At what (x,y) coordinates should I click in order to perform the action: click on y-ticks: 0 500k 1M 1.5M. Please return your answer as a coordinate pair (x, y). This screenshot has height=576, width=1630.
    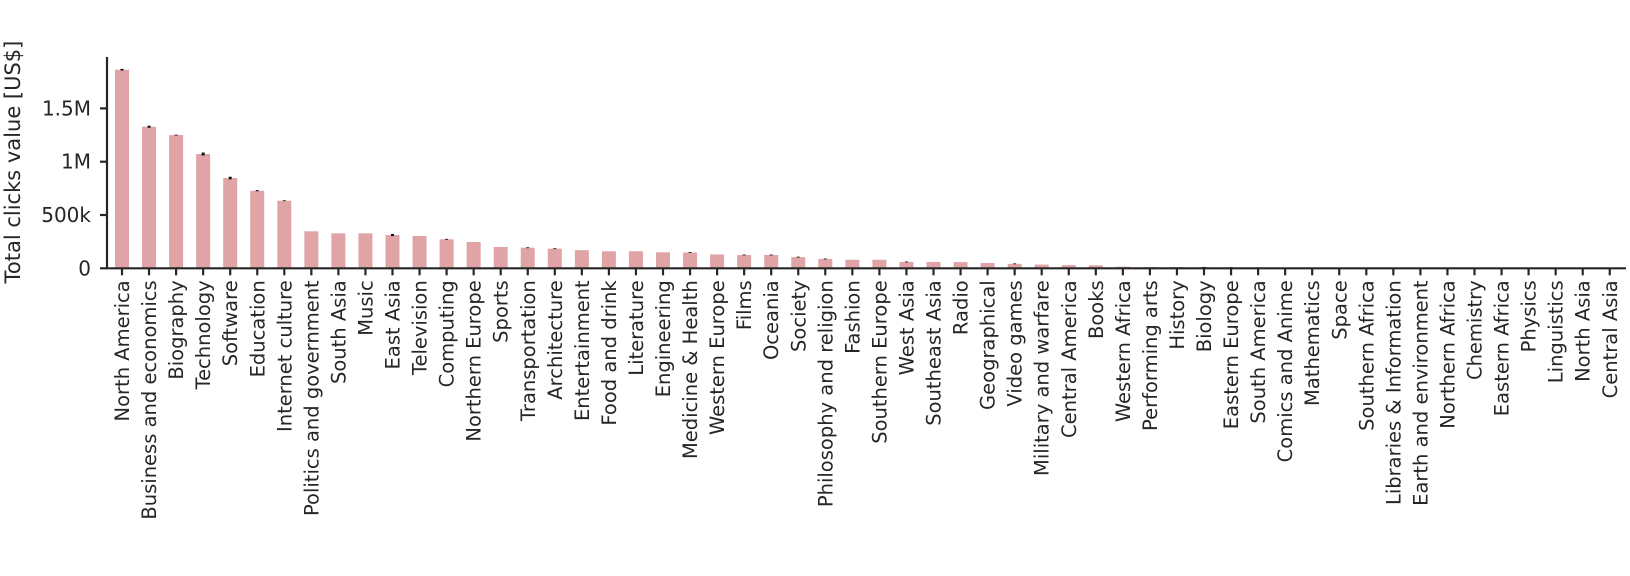
    Looking at the image, I should click on (74, 188).